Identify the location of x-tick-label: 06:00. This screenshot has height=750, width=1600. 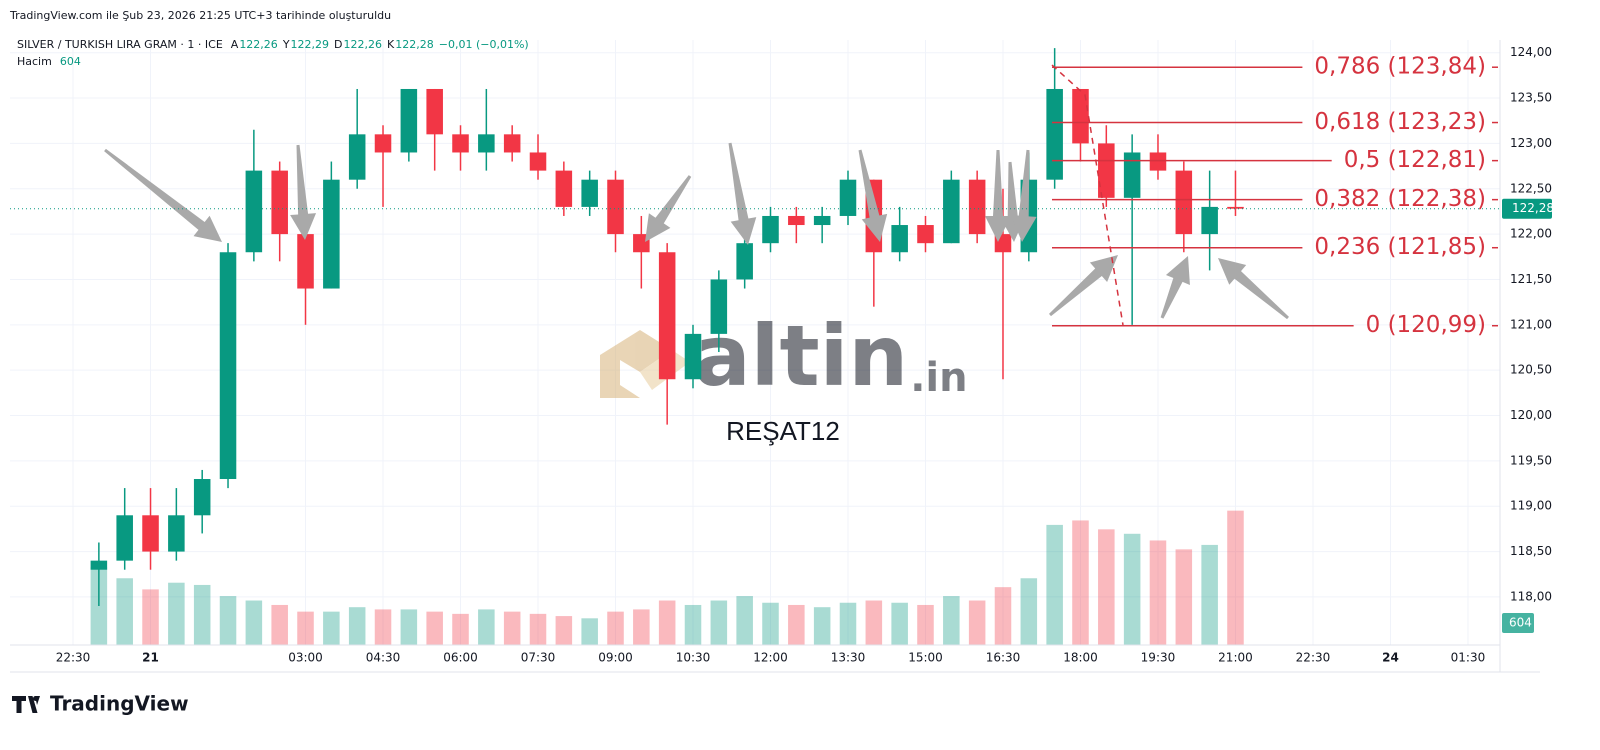
(460, 658).